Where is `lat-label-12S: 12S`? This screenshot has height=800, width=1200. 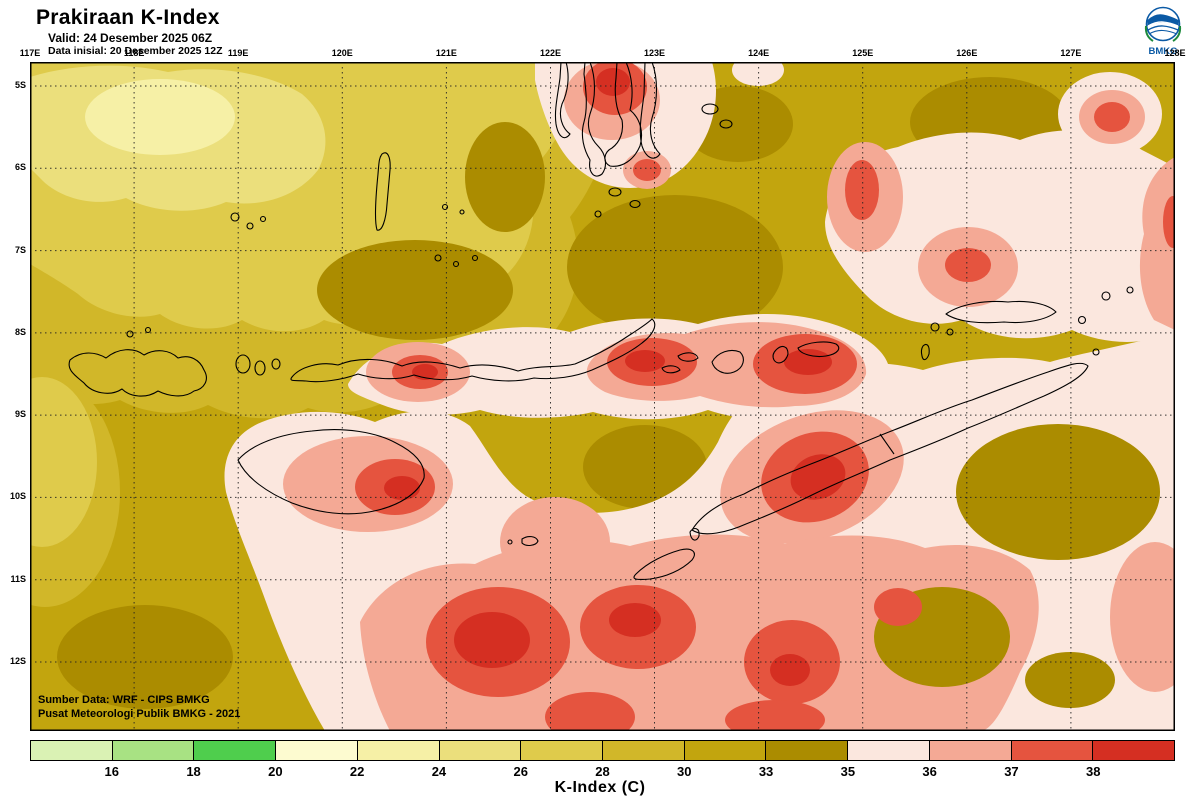 lat-label-12S: 12S is located at coordinates (17, 660).